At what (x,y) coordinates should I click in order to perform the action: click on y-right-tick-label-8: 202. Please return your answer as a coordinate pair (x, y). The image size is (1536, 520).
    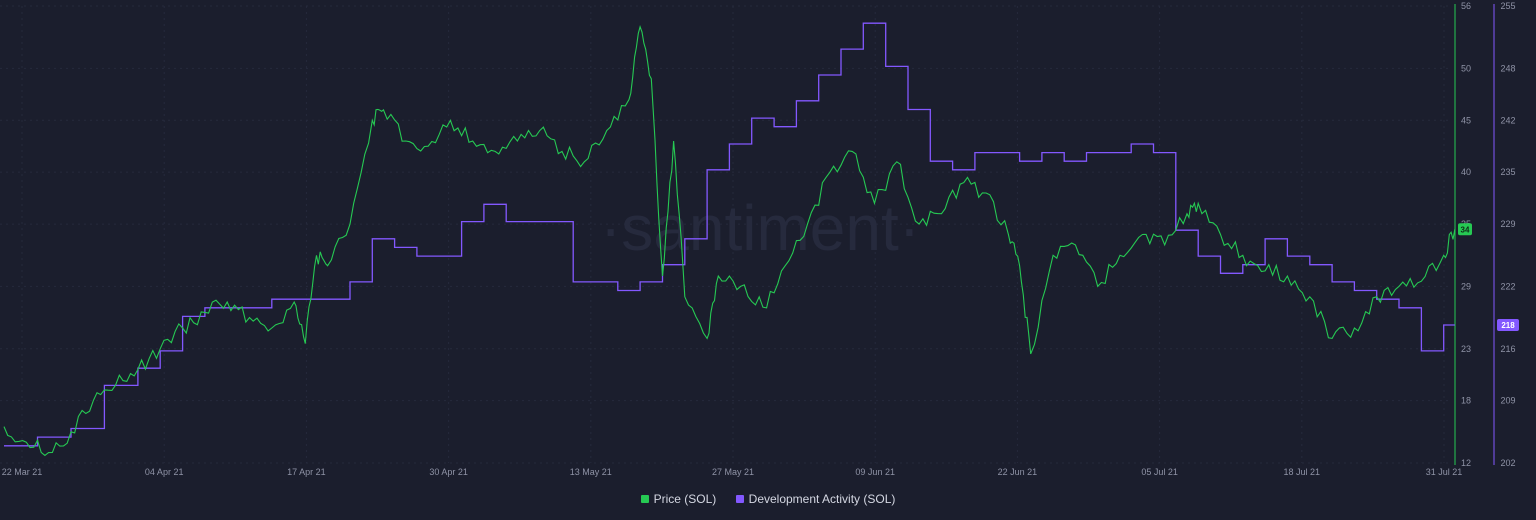
    Looking at the image, I should click on (1507, 463).